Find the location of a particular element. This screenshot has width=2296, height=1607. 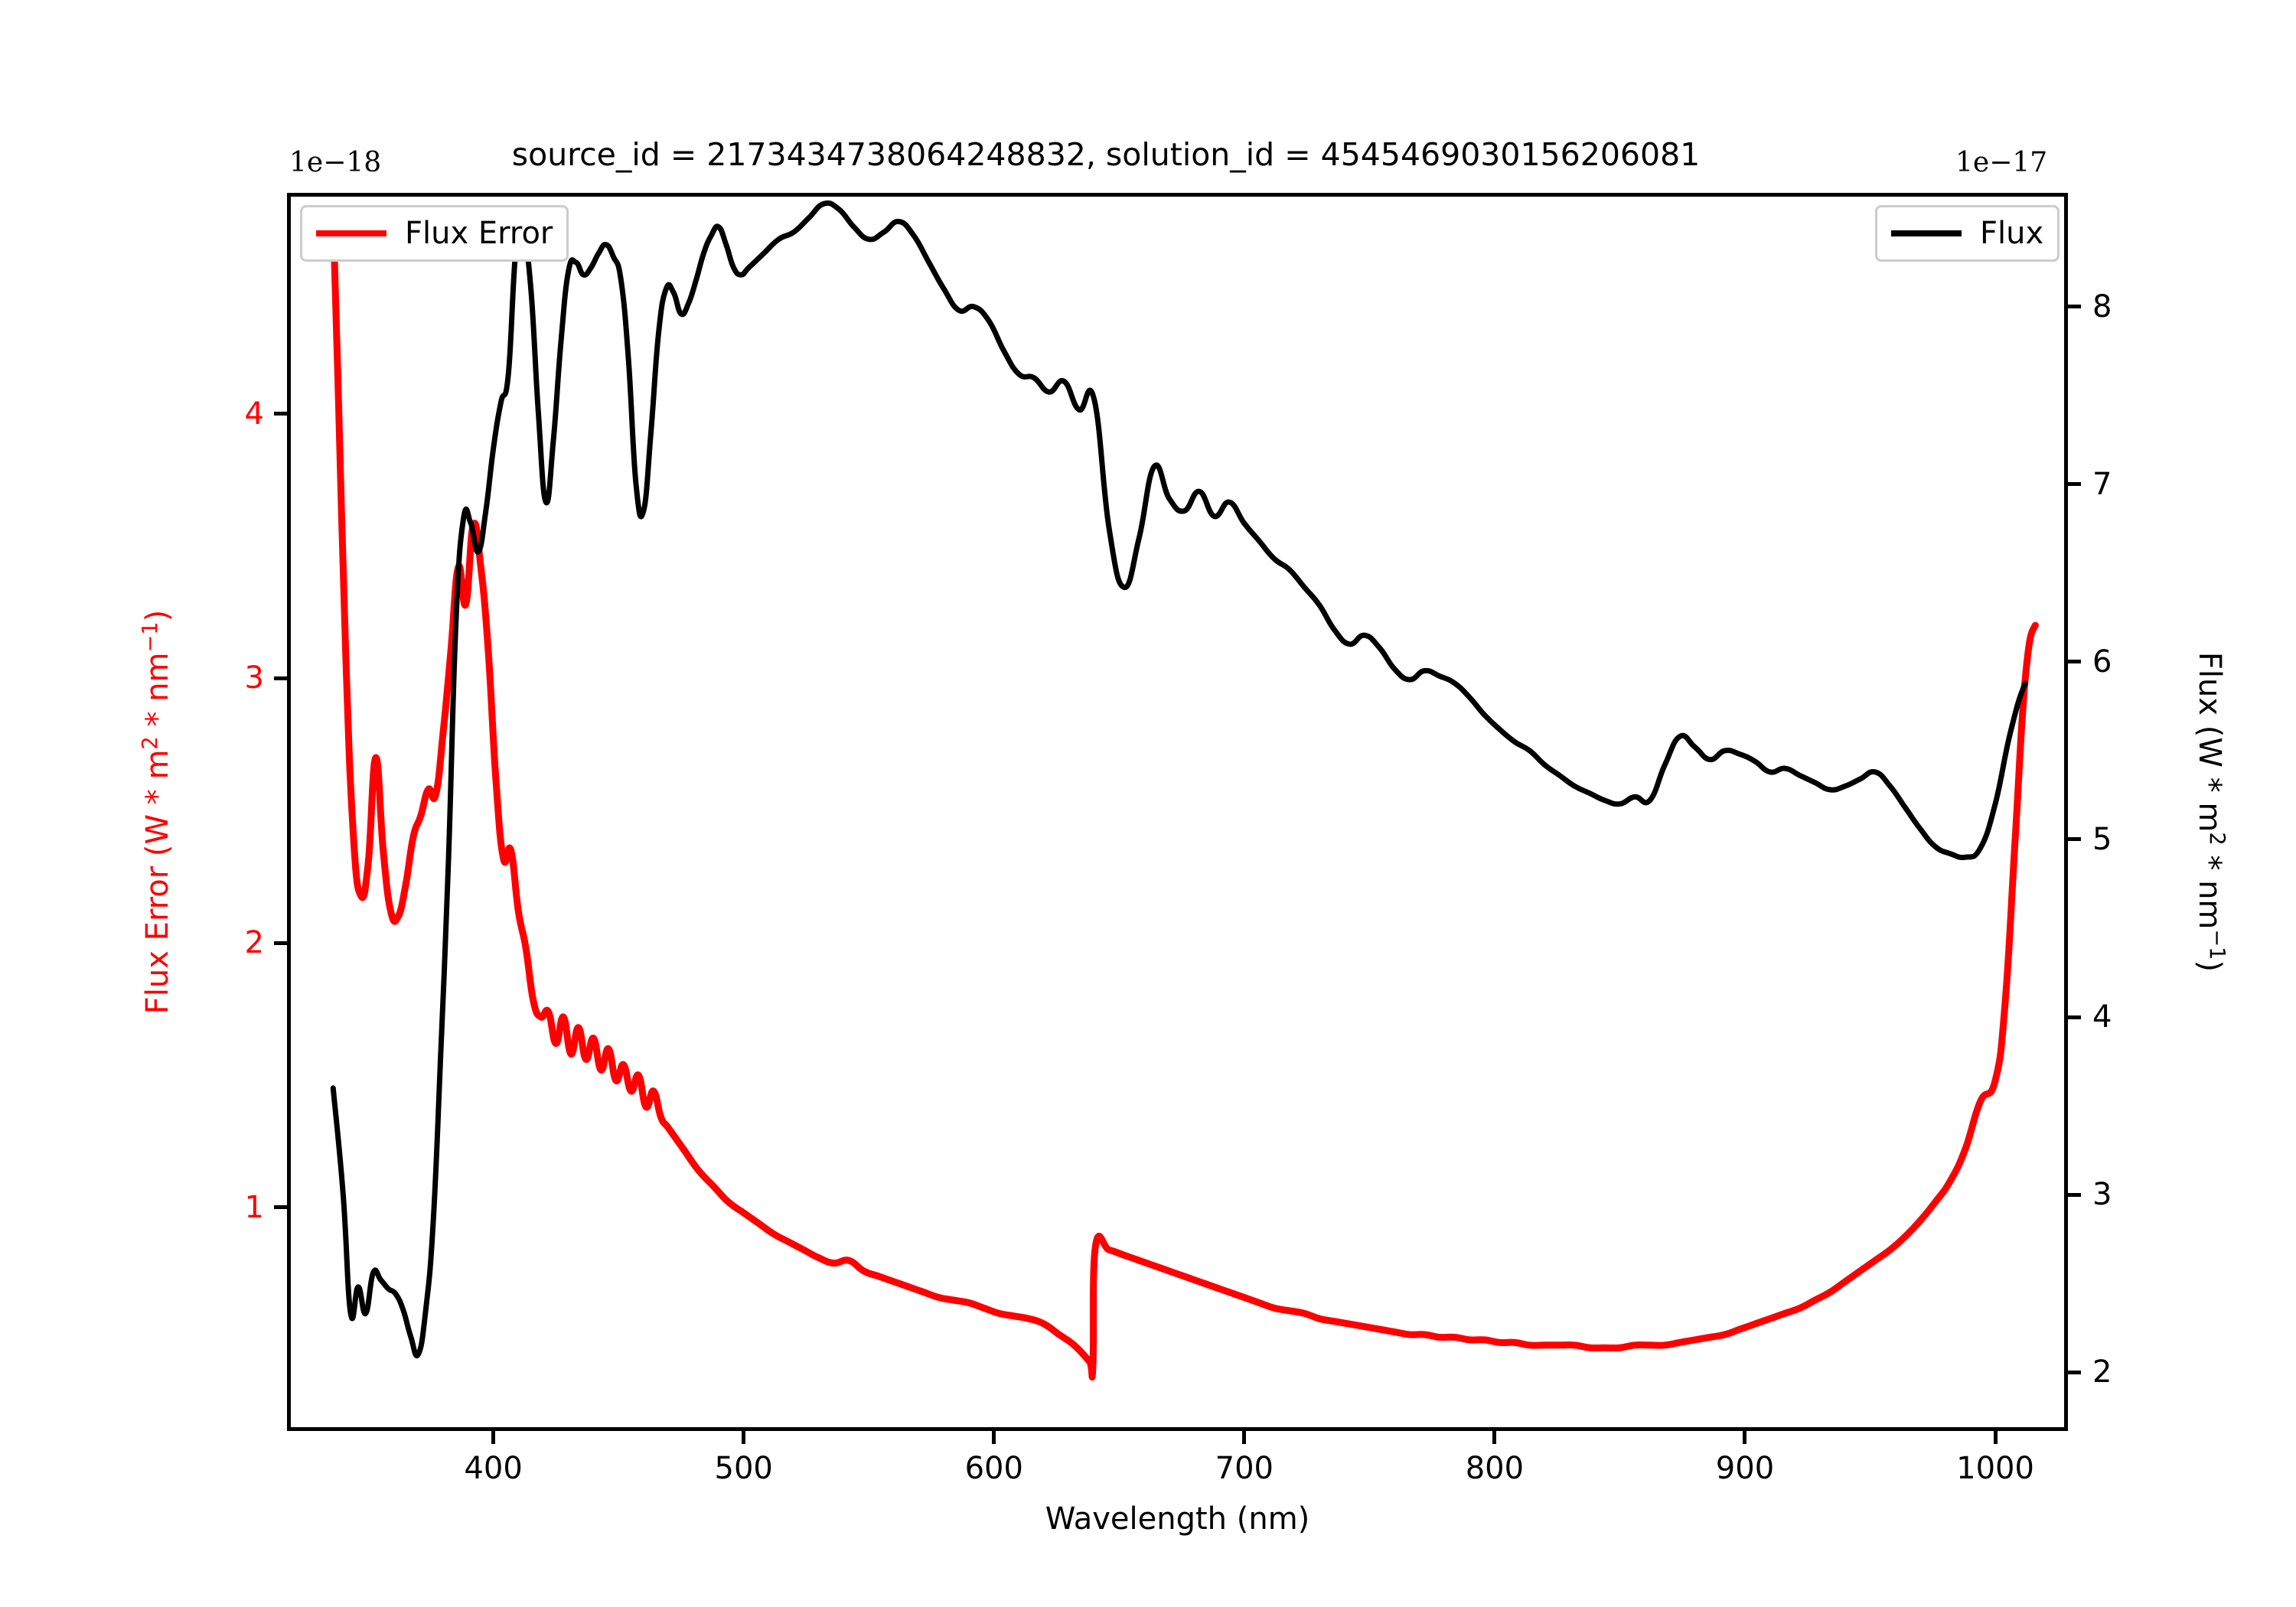

right-y-tick-label: 3 is located at coordinates (2102, 1195).